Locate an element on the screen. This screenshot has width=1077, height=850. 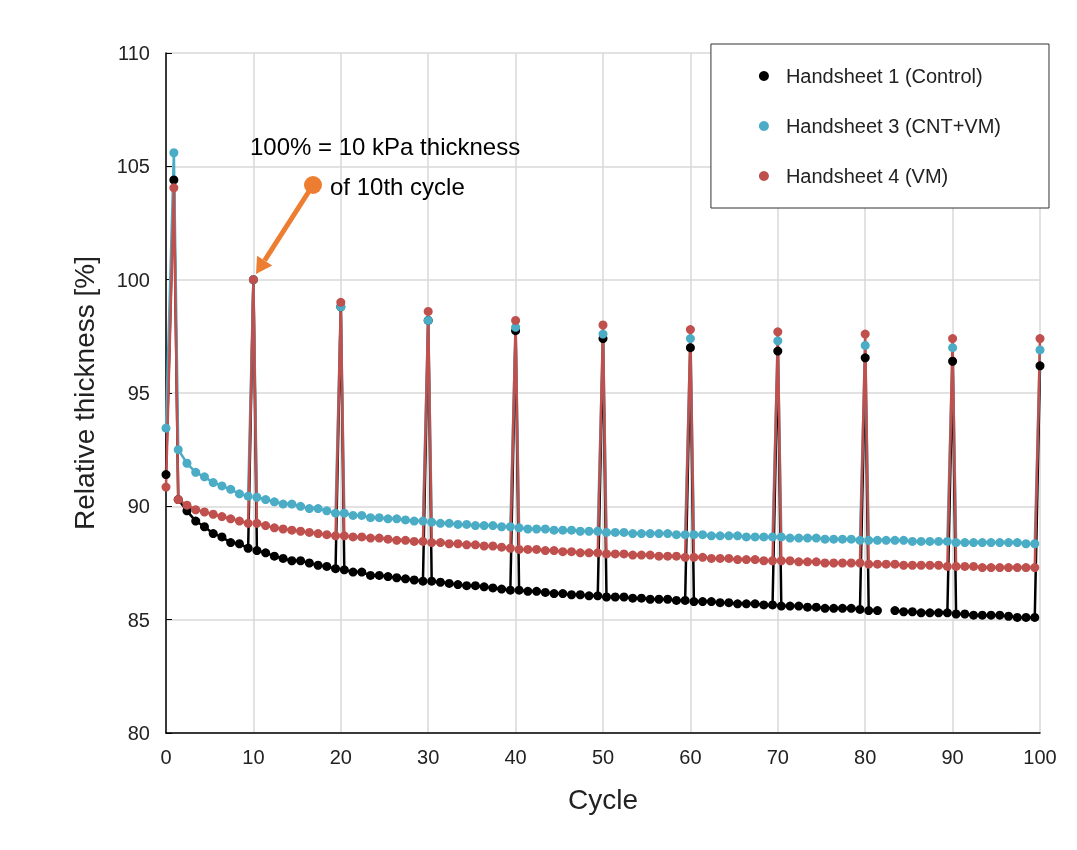
y-tick-label: 105 is located at coordinates (133, 166).